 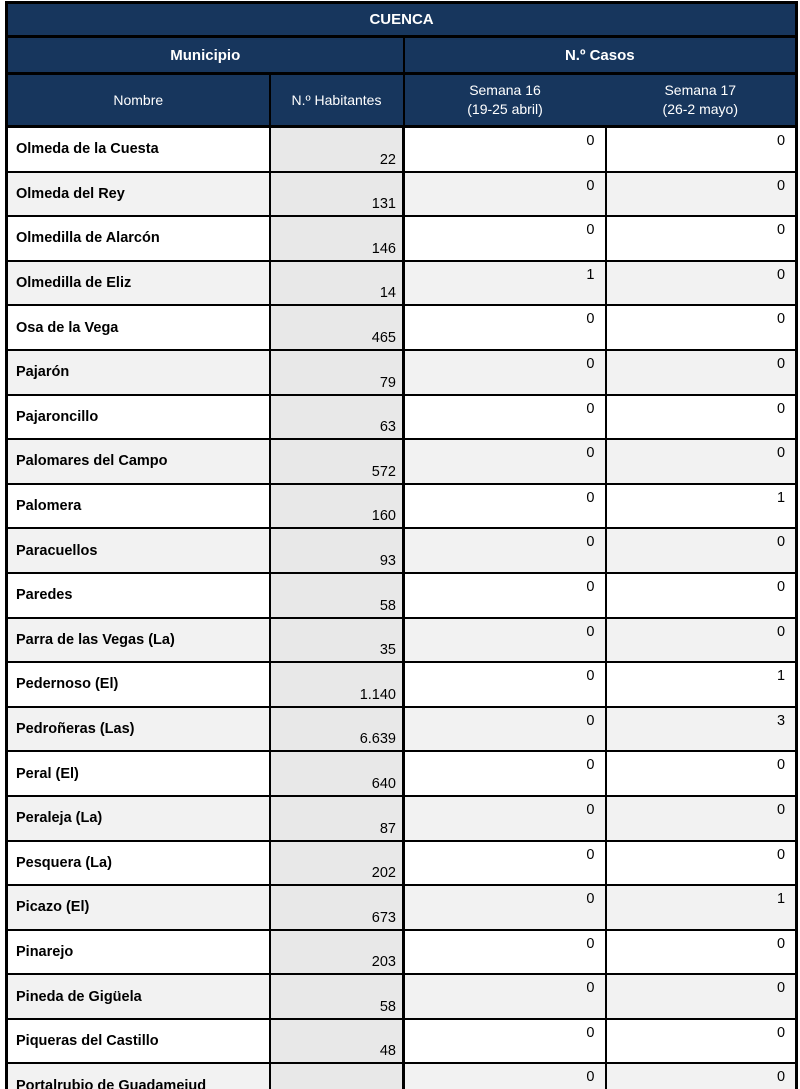 What do you see at coordinates (138, 461) in the screenshot?
I see `municipality-name-cell: Palomares del Campo` at bounding box center [138, 461].